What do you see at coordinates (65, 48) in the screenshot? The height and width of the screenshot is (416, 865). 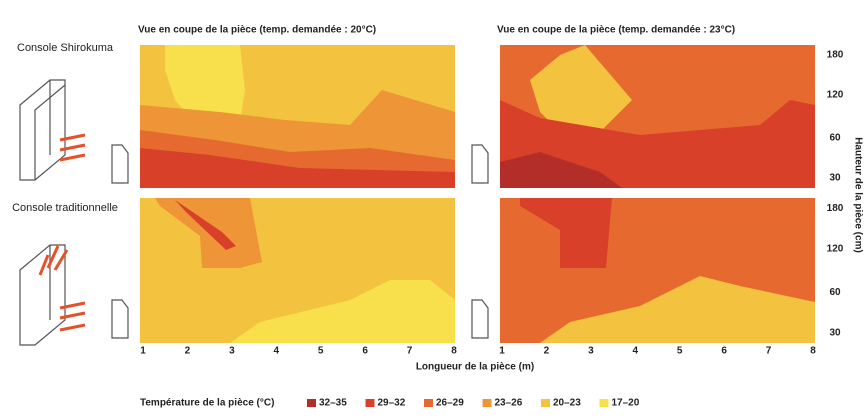 I see `row-label: Console Shirokuma` at bounding box center [65, 48].